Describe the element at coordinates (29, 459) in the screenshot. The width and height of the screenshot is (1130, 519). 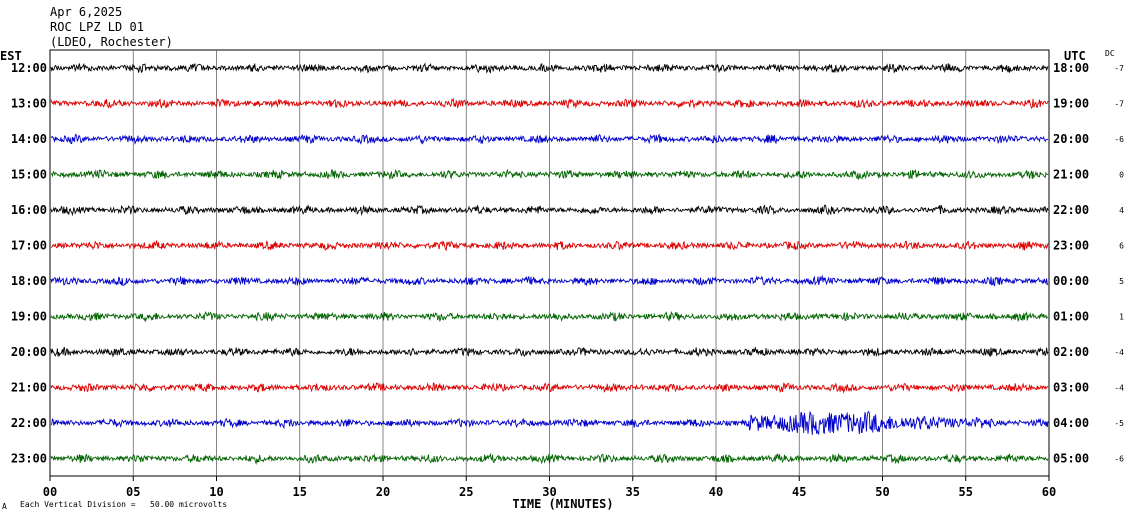
I see `est-label-2300: 23:00` at that location.